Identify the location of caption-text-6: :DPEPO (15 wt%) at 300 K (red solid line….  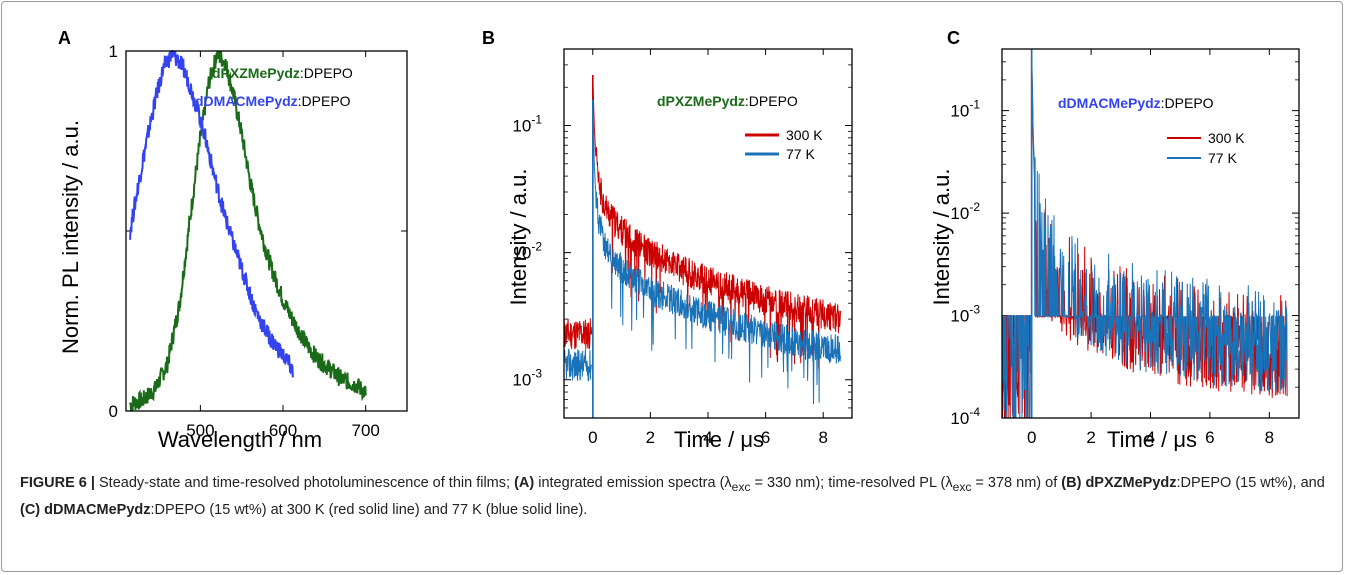
(369, 509).